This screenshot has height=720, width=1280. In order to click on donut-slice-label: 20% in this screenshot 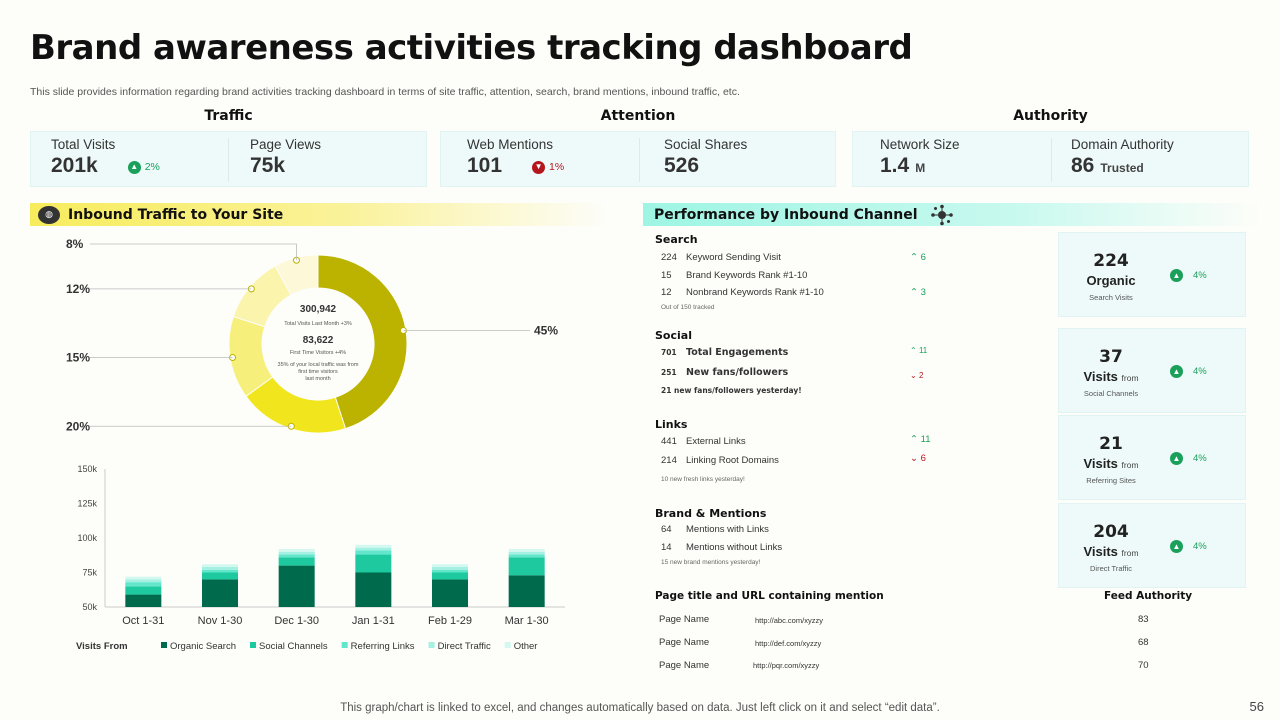, I will do `click(78, 426)`.